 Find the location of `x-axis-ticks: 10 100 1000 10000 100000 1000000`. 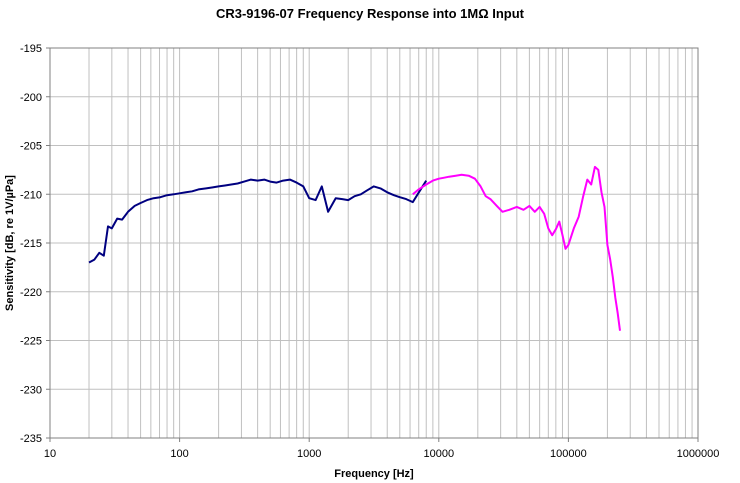

x-axis-ticks: 10 100 1000 10000 100000 1000000 is located at coordinates (382, 449).